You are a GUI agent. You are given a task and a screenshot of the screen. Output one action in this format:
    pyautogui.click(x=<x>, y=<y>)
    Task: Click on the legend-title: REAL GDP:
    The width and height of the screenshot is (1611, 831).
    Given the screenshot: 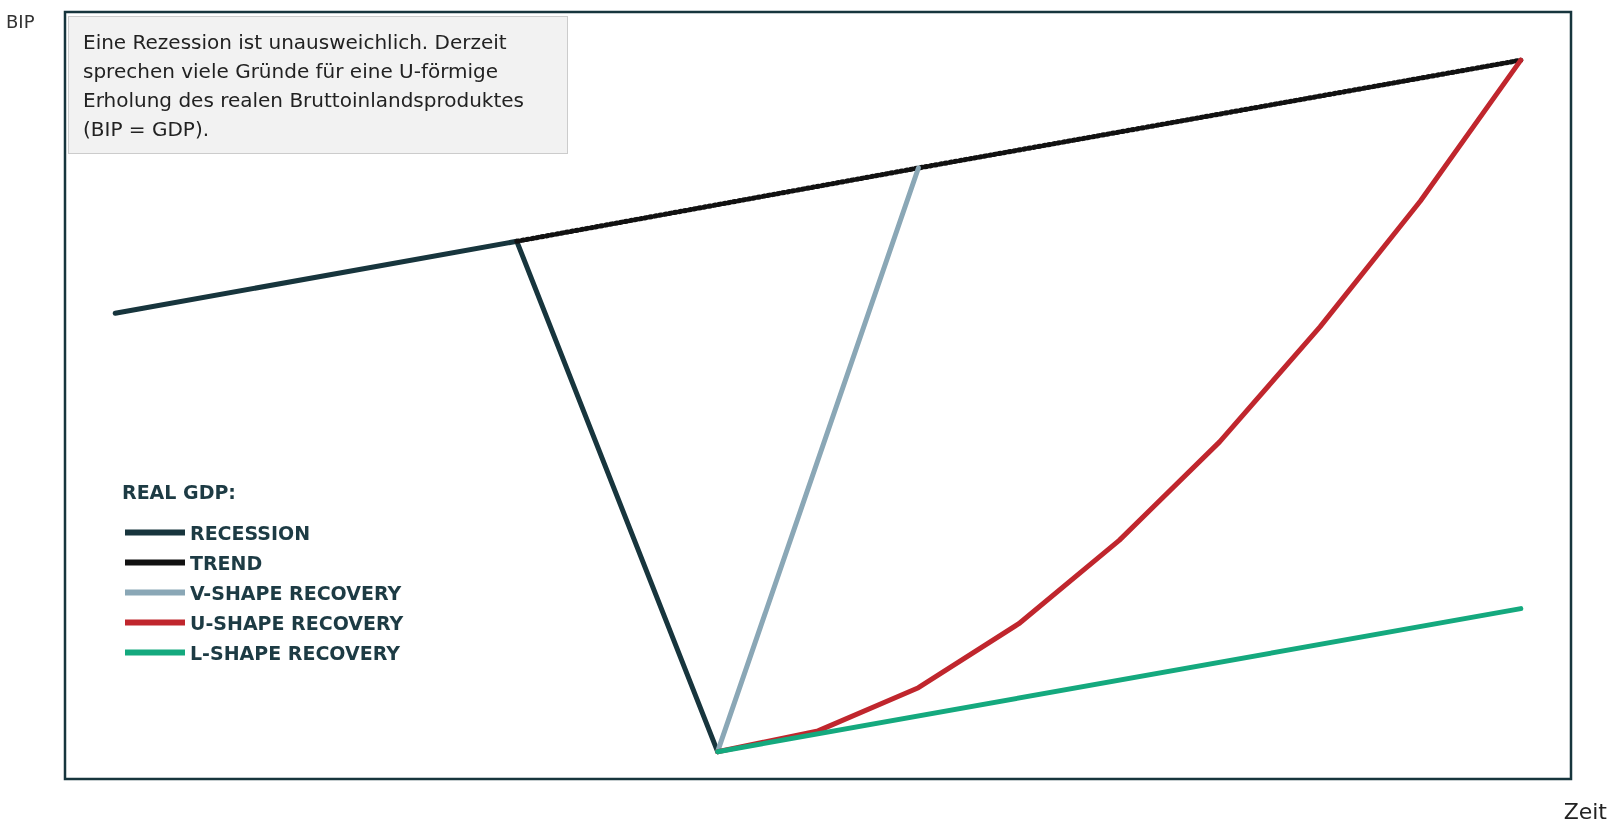 What is the action you would take?
    pyautogui.click(x=179, y=491)
    